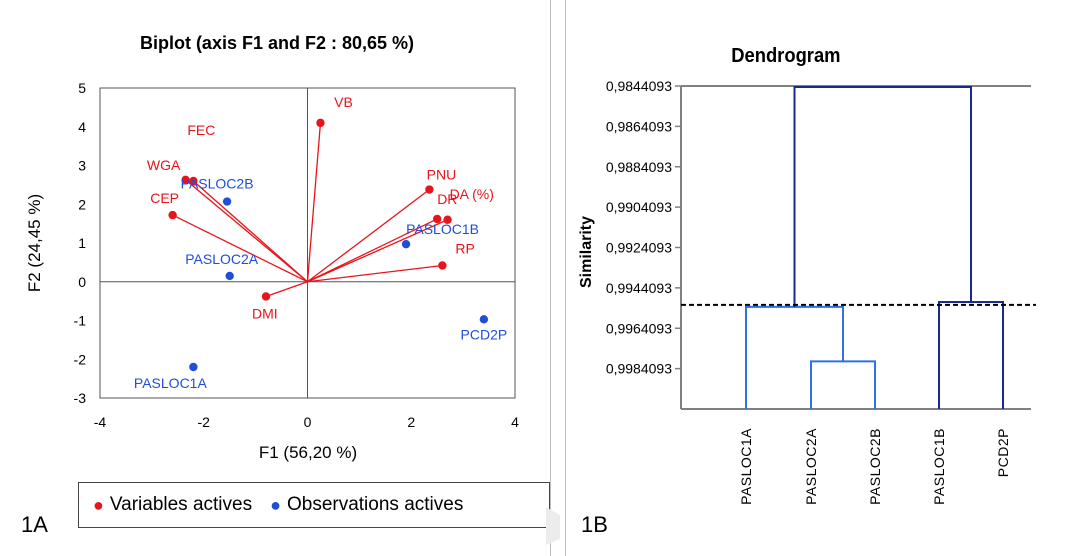 The width and height of the screenshot is (1076, 556). I want to click on y-tick-label: -2, so click(80, 359).